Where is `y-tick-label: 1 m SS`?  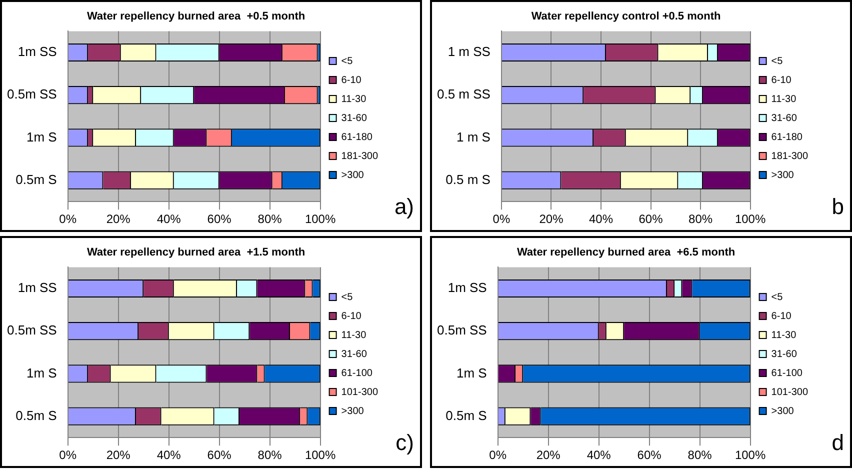 y-tick-label: 1 m SS is located at coordinates (469, 52).